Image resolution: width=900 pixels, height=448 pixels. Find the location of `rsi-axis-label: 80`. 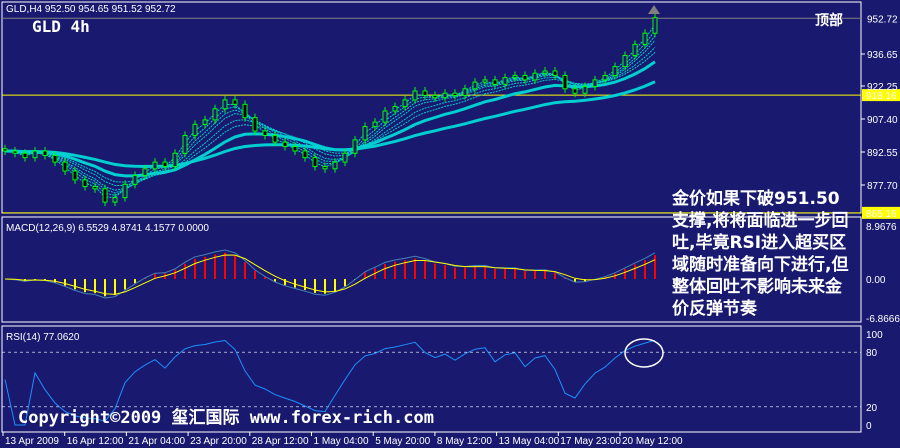

rsi-axis-label: 80 is located at coordinates (872, 353).